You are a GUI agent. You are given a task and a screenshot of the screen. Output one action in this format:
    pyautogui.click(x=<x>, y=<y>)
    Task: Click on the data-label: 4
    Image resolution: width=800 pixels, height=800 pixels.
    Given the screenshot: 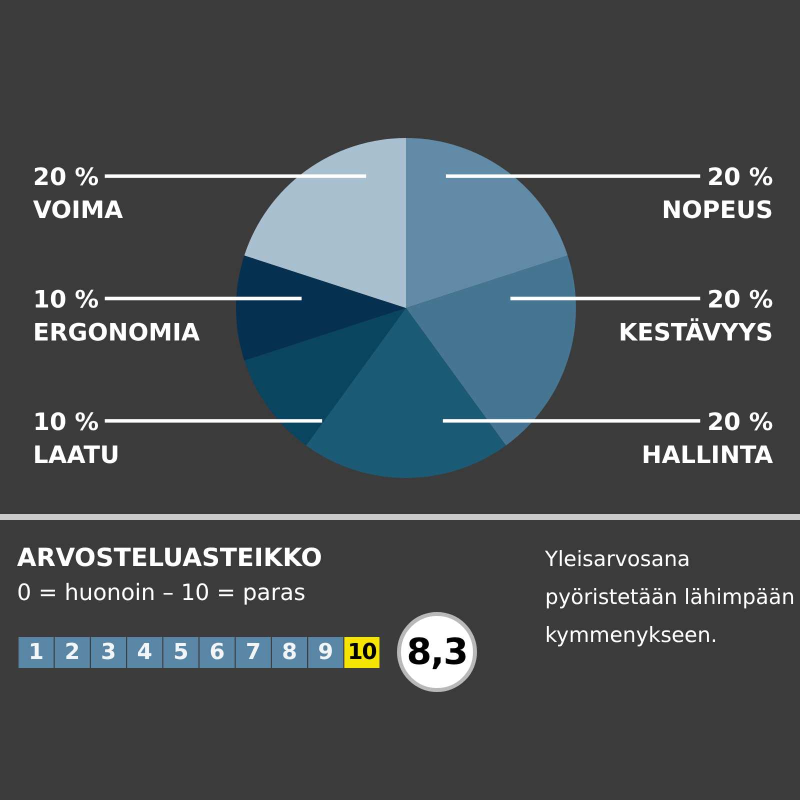 What is the action you would take?
    pyautogui.click(x=144, y=653)
    